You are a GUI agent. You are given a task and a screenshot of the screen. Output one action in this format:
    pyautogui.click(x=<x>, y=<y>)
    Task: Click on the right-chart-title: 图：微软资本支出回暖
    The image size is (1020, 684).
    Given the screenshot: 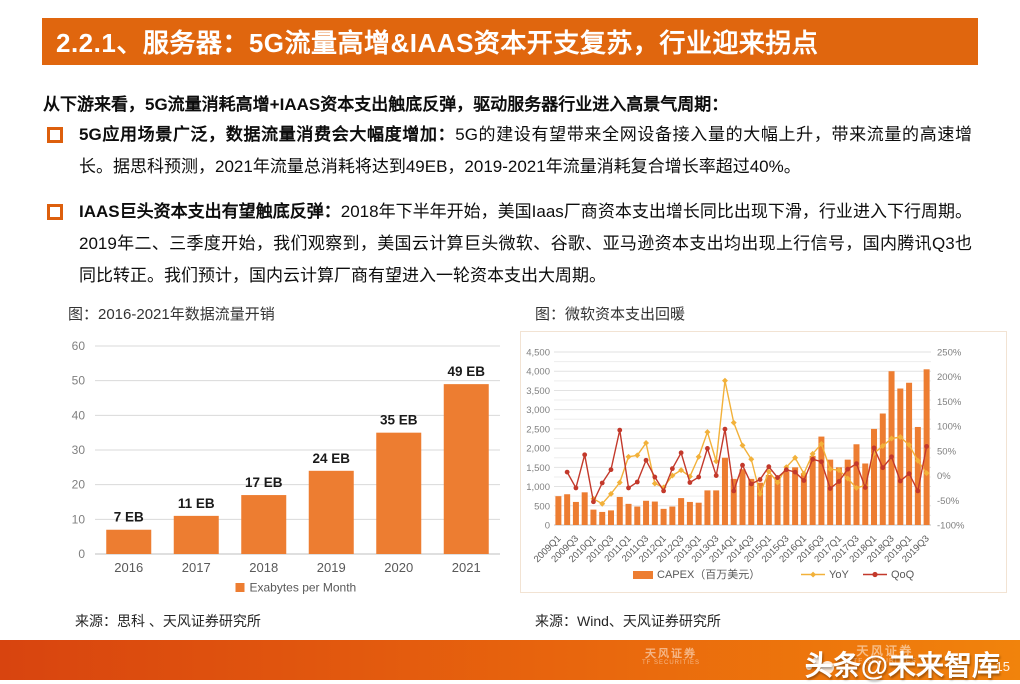 What is the action you would take?
    pyautogui.click(x=610, y=314)
    